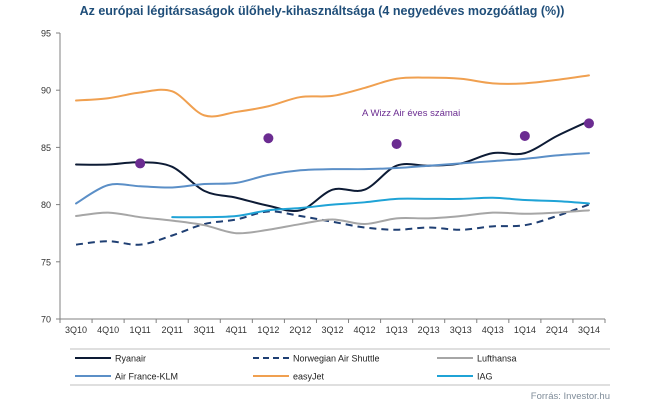 The height and width of the screenshot is (406, 645). What do you see at coordinates (204, 330) in the screenshot?
I see `x-tick-label: 3Q11` at bounding box center [204, 330].